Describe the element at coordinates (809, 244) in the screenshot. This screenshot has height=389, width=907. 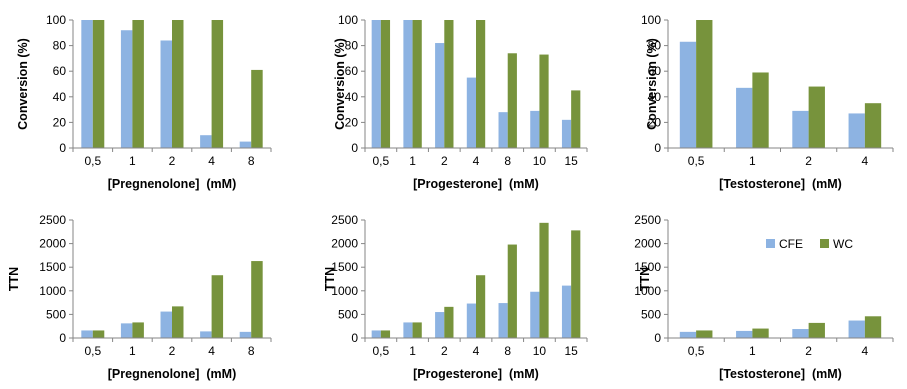
I see `legend: CFE WC` at that location.